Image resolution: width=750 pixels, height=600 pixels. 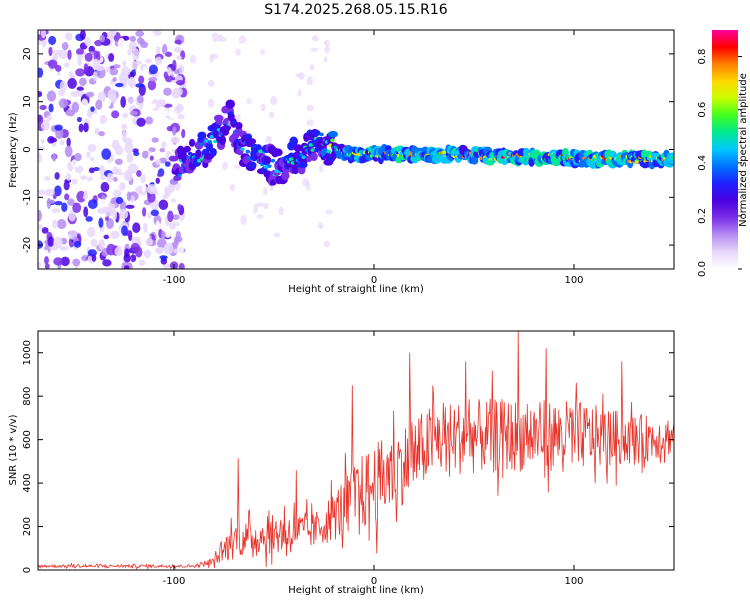 I want to click on y-tick-label: 200, so click(x=27, y=526).